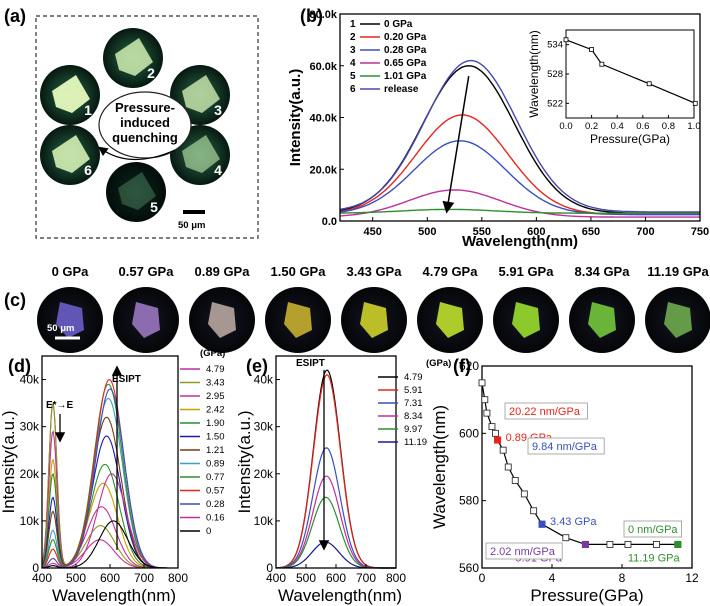 The width and height of the screenshot is (710, 606). Describe the element at coordinates (692, 578) in the screenshot. I see `f-xtick-label-3: 12` at that location.